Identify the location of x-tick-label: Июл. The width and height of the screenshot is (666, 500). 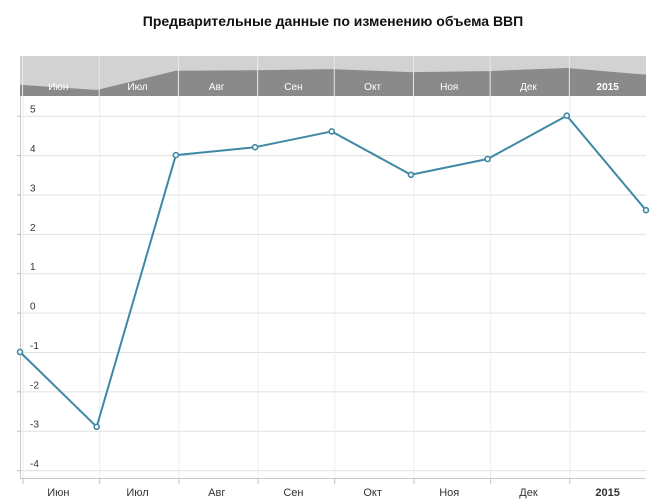
(137, 493).